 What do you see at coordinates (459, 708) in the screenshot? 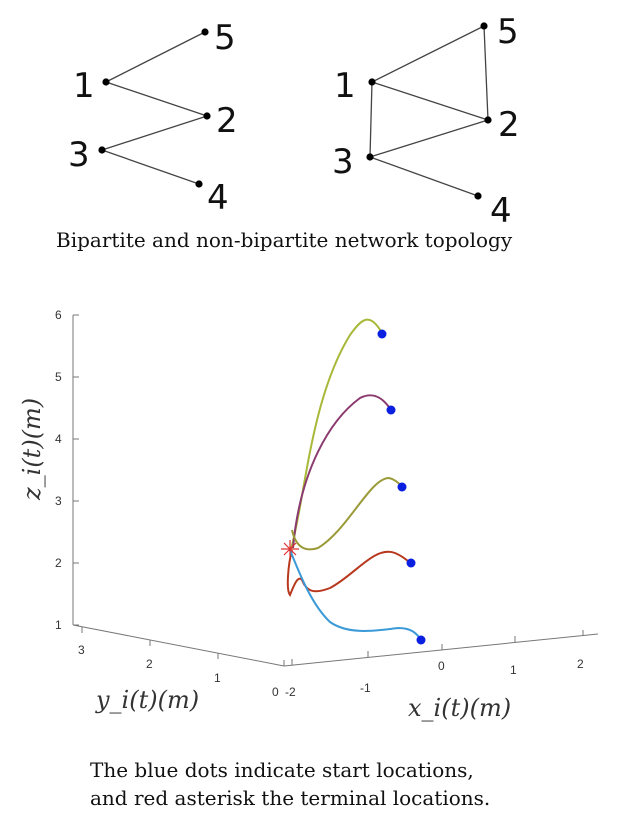
I see `x-axis-label: x_i(t)(m)` at bounding box center [459, 708].